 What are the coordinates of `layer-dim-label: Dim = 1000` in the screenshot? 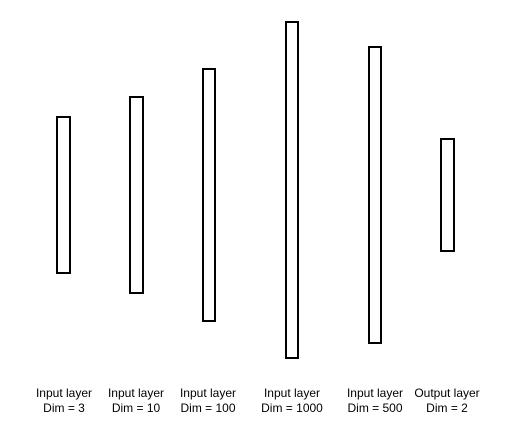 It's located at (292, 408).